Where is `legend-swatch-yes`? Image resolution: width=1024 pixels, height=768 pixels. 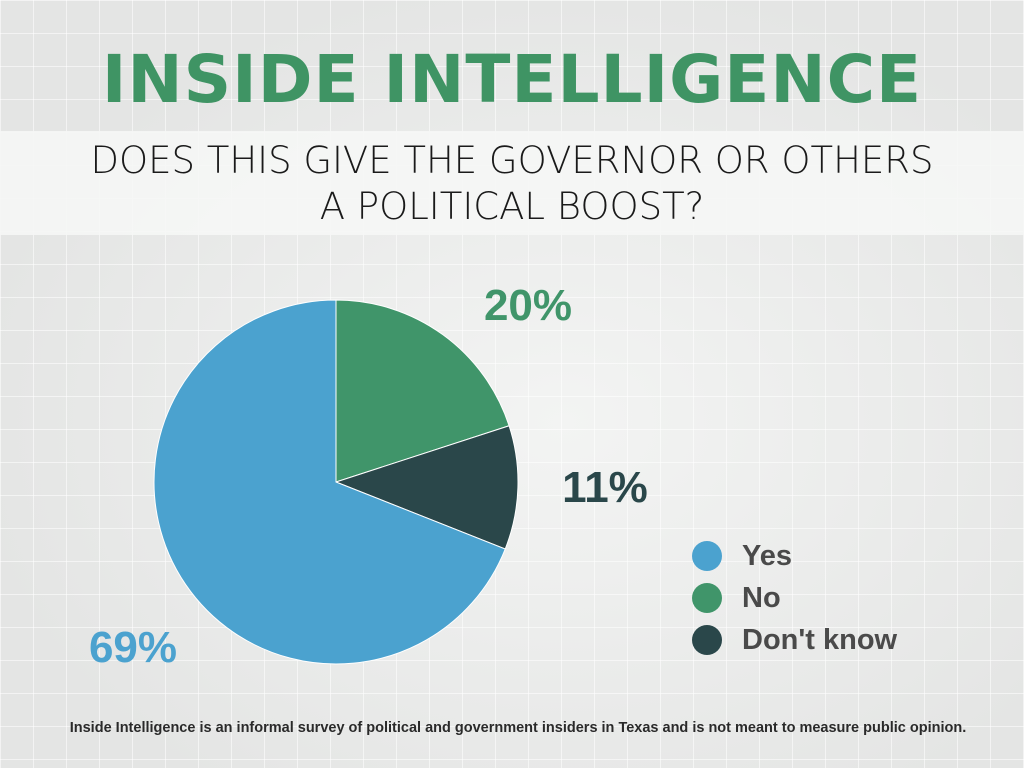
legend-swatch-yes is located at coordinates (707, 556).